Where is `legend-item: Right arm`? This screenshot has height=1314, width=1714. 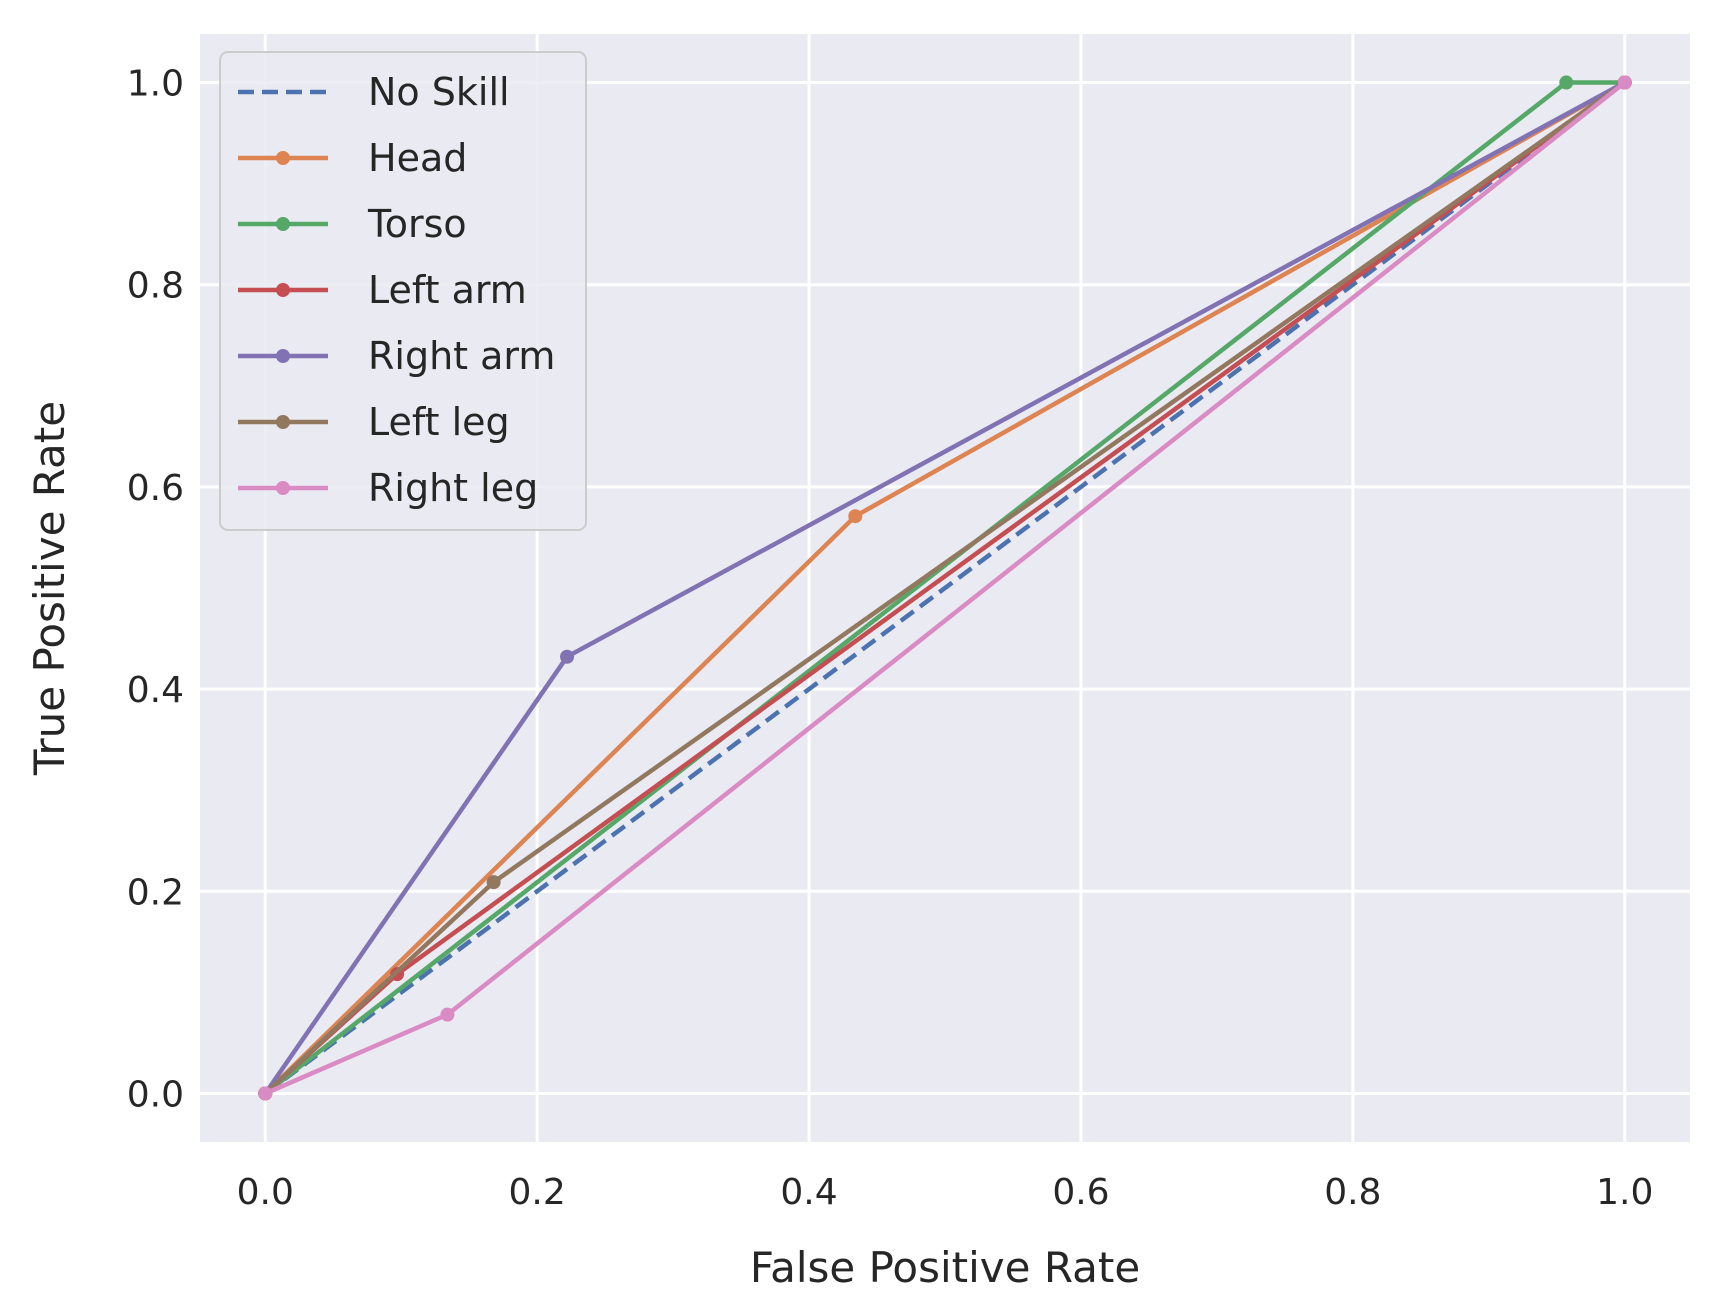 legend-item: Right arm is located at coordinates (396, 356).